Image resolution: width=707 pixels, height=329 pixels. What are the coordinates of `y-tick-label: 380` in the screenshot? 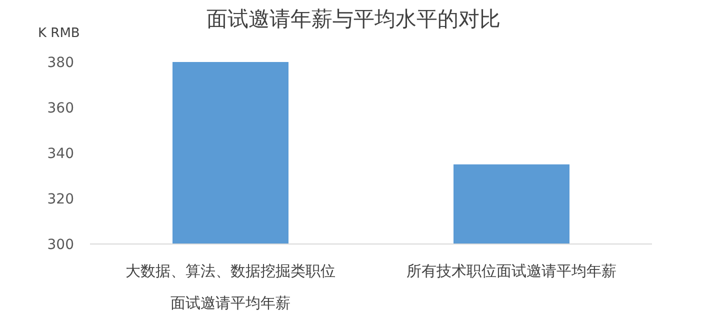 It's located at (60, 63).